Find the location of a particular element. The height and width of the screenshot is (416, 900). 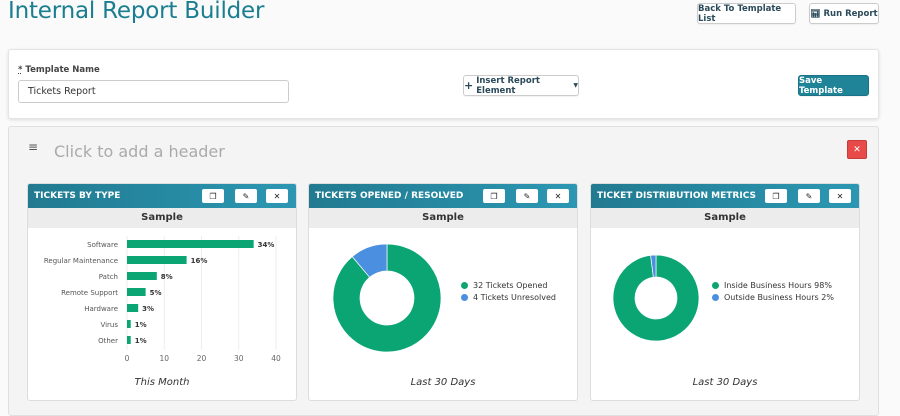

category-label: Virus is located at coordinates (109, 325).